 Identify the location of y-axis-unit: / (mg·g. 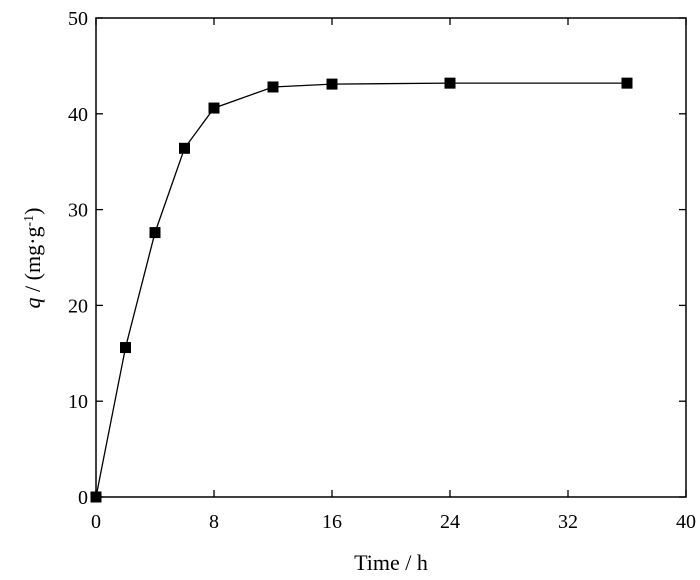
(32, 262).